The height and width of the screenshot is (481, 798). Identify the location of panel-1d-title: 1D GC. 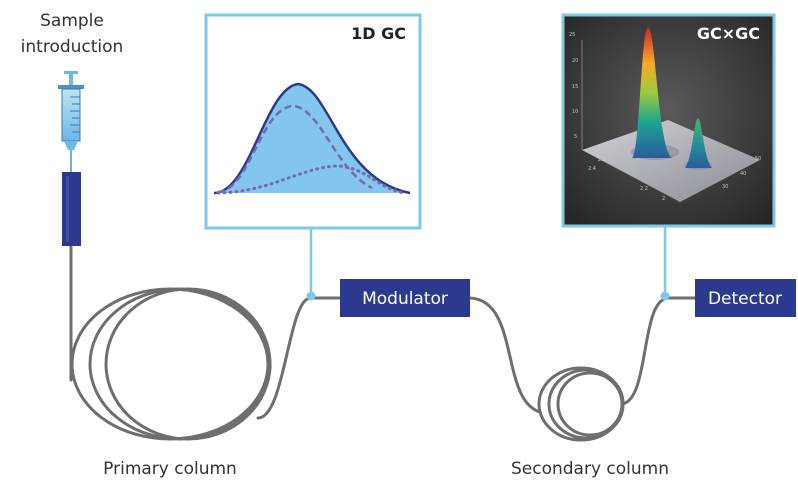
(378, 33).